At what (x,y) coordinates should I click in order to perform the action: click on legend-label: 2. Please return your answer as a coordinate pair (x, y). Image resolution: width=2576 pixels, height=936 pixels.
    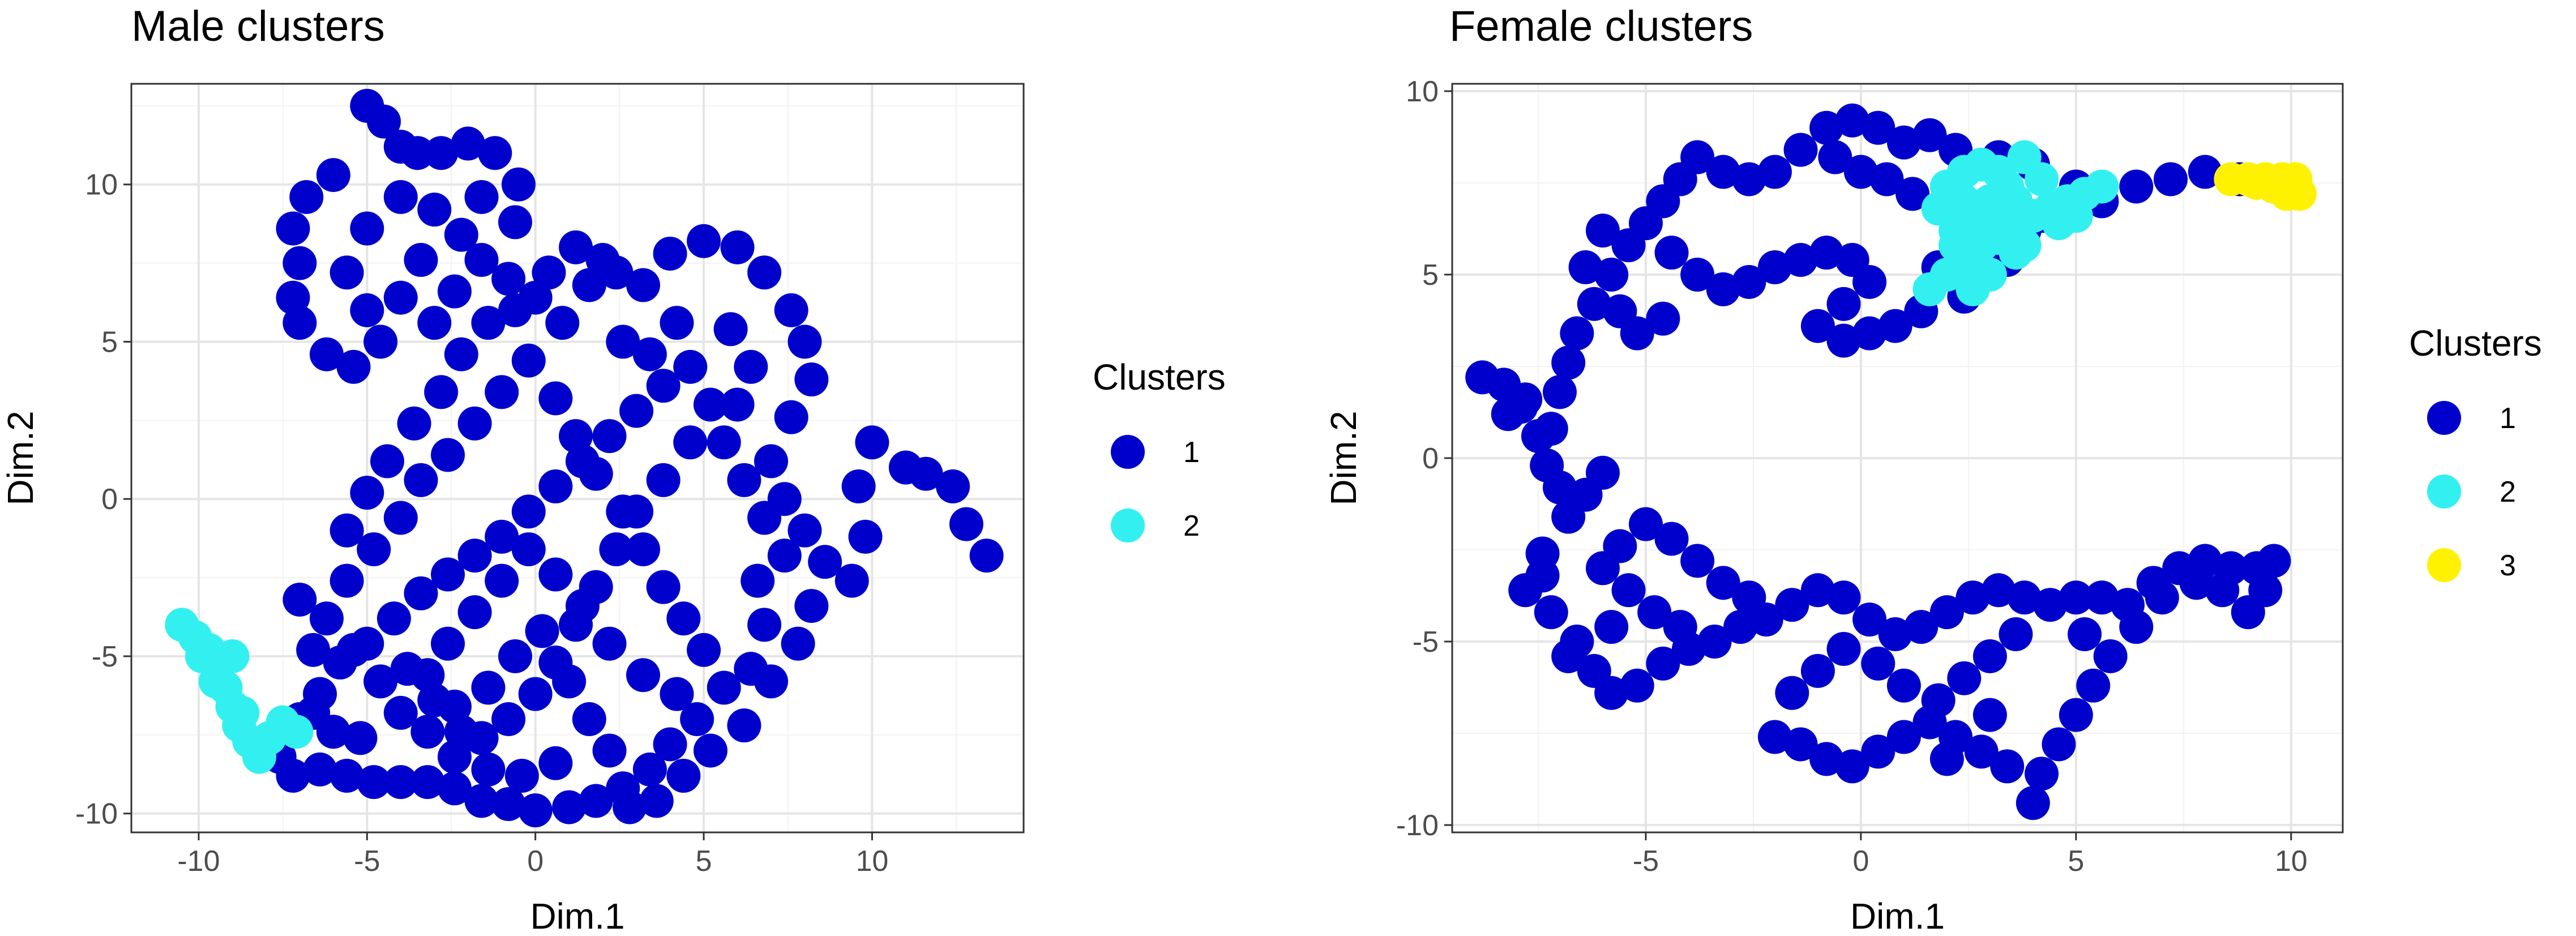
    Looking at the image, I should click on (1191, 526).